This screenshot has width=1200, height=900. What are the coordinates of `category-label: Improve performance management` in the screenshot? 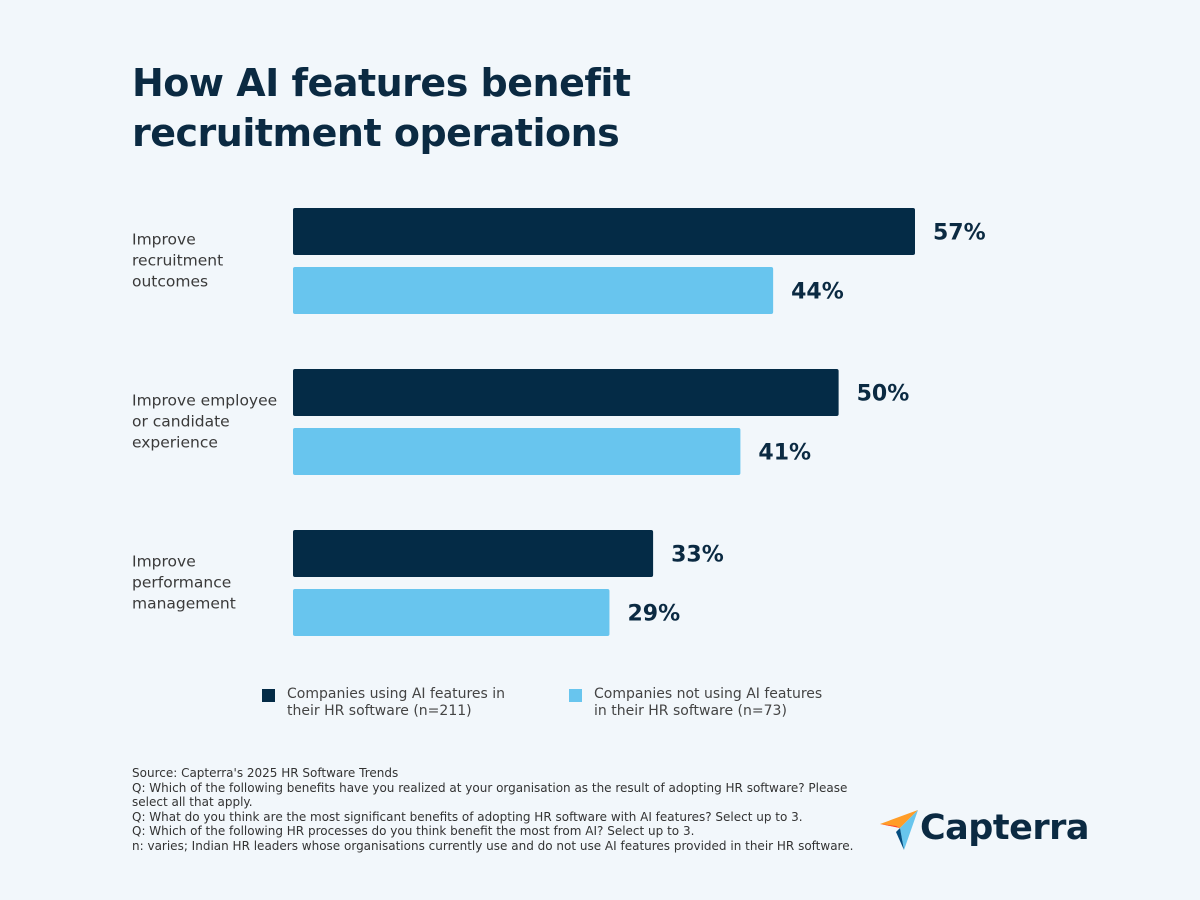 It's located at (184, 582).